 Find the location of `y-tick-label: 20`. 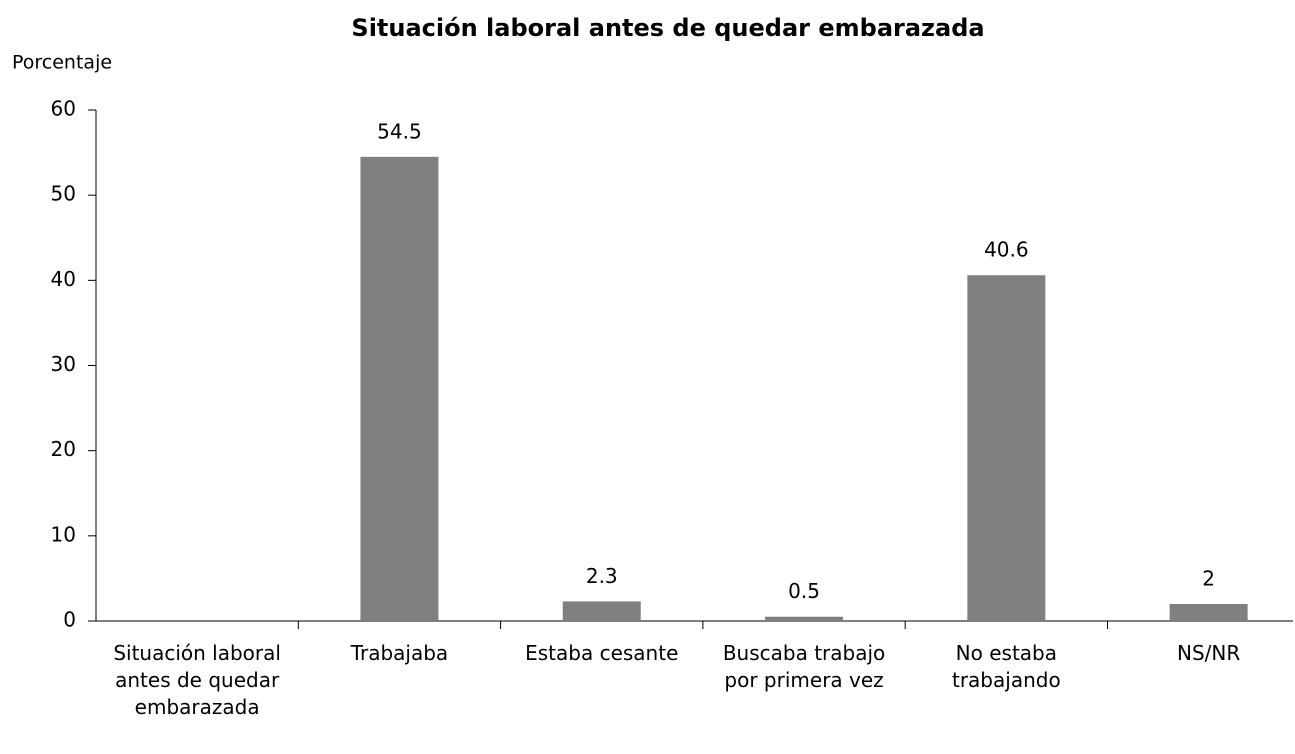

y-tick-label: 20 is located at coordinates (63, 449).